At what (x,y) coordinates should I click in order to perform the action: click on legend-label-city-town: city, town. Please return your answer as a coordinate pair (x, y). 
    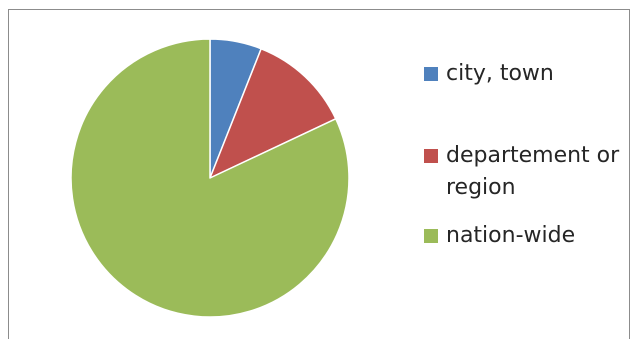
    Looking at the image, I should click on (500, 73).